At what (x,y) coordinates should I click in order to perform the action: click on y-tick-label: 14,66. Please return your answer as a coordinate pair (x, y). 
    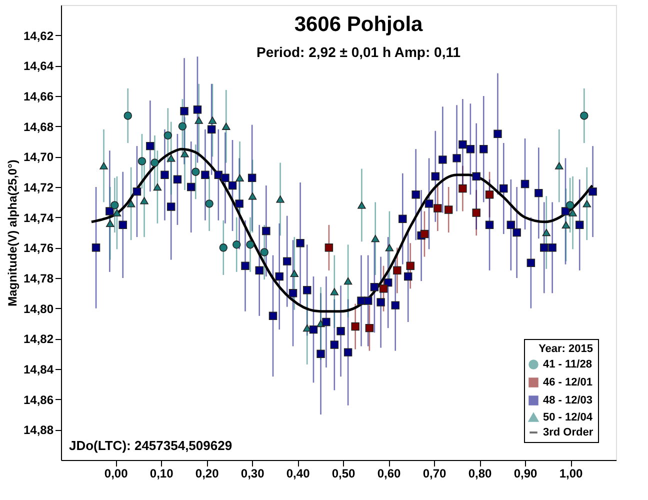
    Looking at the image, I should click on (38, 97).